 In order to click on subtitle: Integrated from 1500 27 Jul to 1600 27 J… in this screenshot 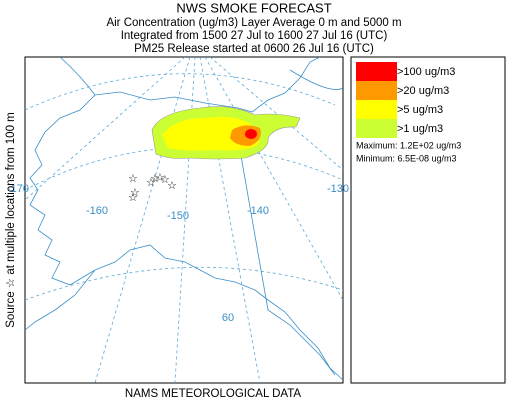, I will do `click(254, 36)`.